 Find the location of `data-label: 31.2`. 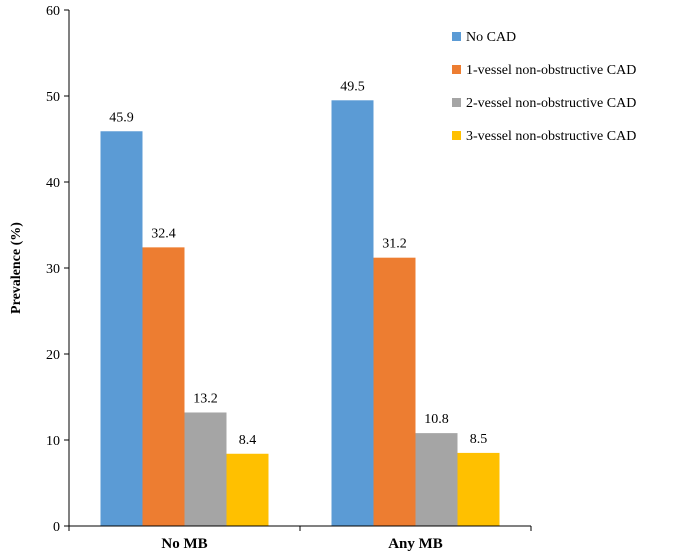

data-label: 31.2 is located at coordinates (394, 244).